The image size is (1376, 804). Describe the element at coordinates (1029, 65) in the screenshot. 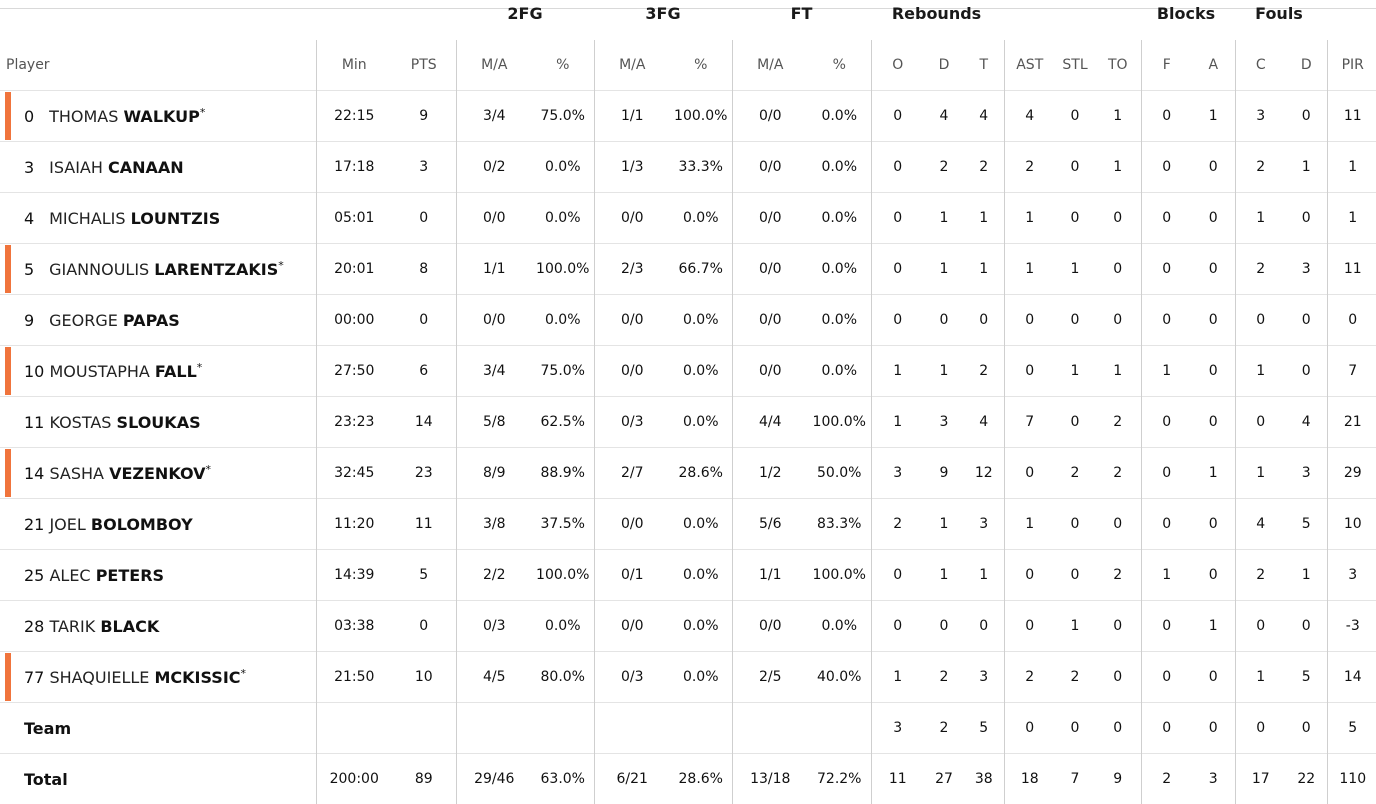

I see `col-ast: AST` at that location.